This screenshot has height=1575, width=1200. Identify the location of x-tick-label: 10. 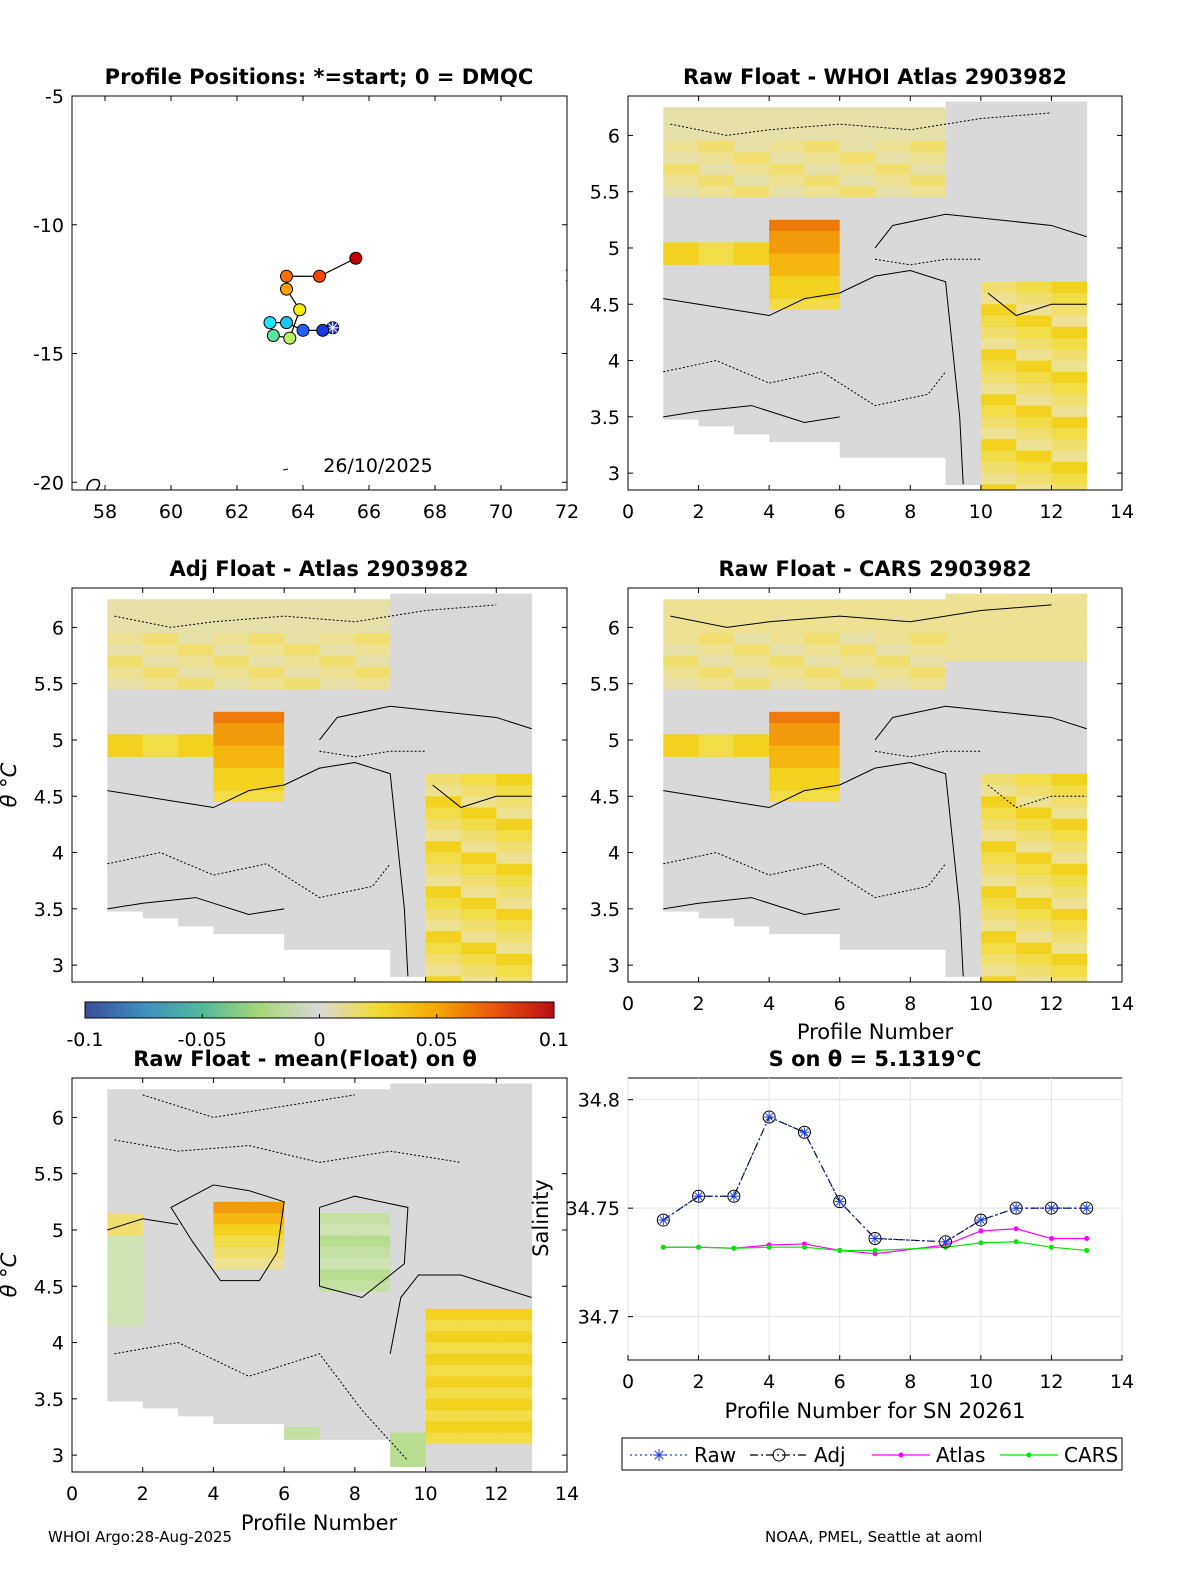
(981, 1004).